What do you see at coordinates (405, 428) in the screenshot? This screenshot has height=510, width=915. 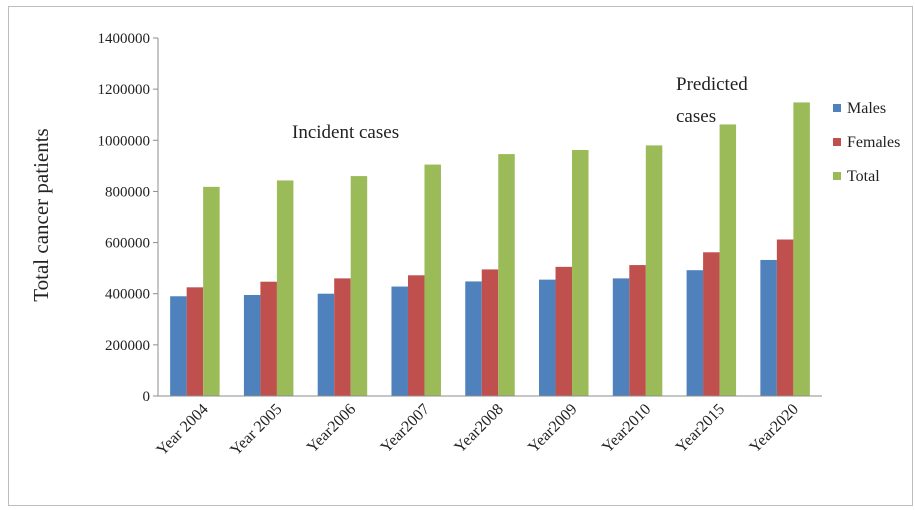 I see `x-tick-label: Year2007` at bounding box center [405, 428].